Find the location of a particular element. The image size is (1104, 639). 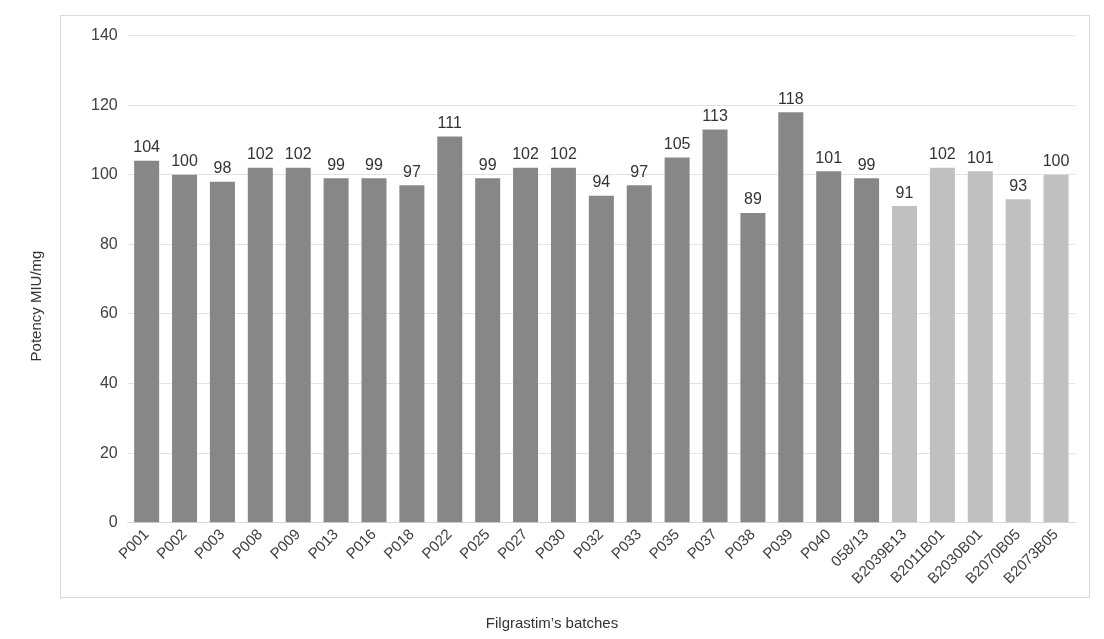

y-tick-label: 80 is located at coordinates (108, 243).